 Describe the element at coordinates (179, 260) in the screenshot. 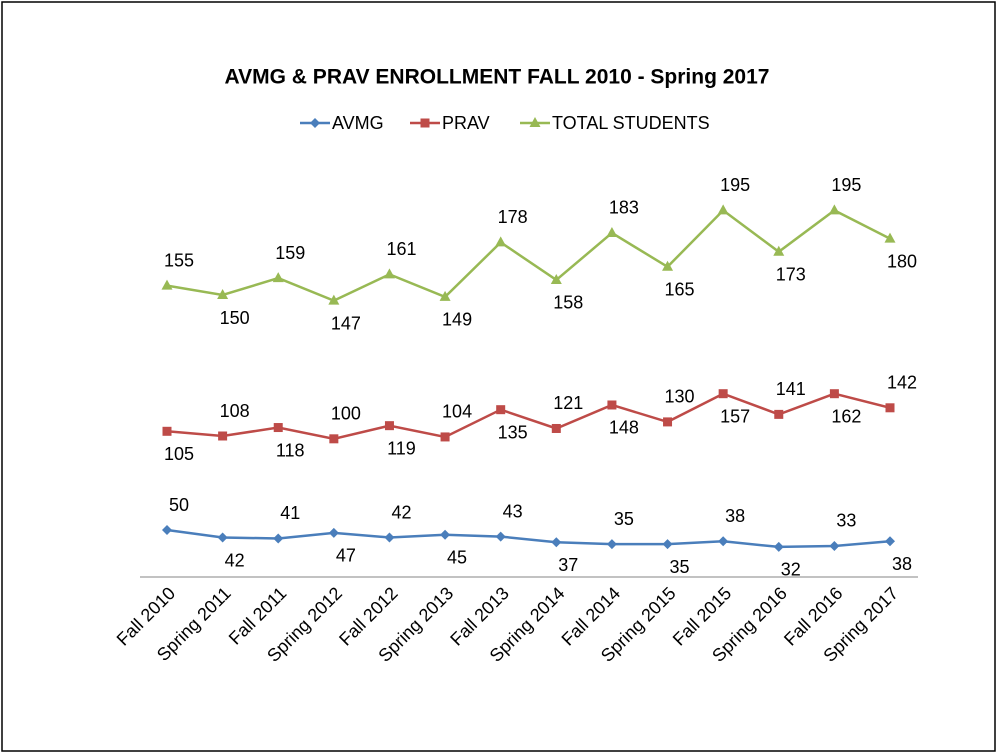

I see `data-label: 155` at that location.